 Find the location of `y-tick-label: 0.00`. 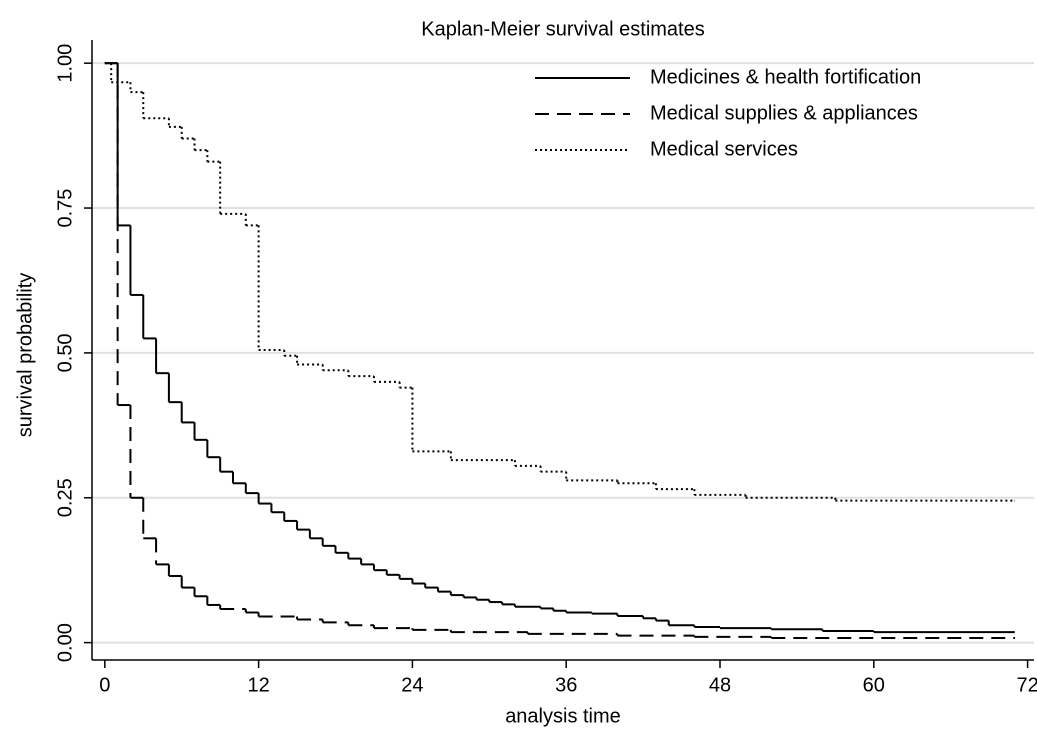

y-tick-label: 0.00 is located at coordinates (65, 642).